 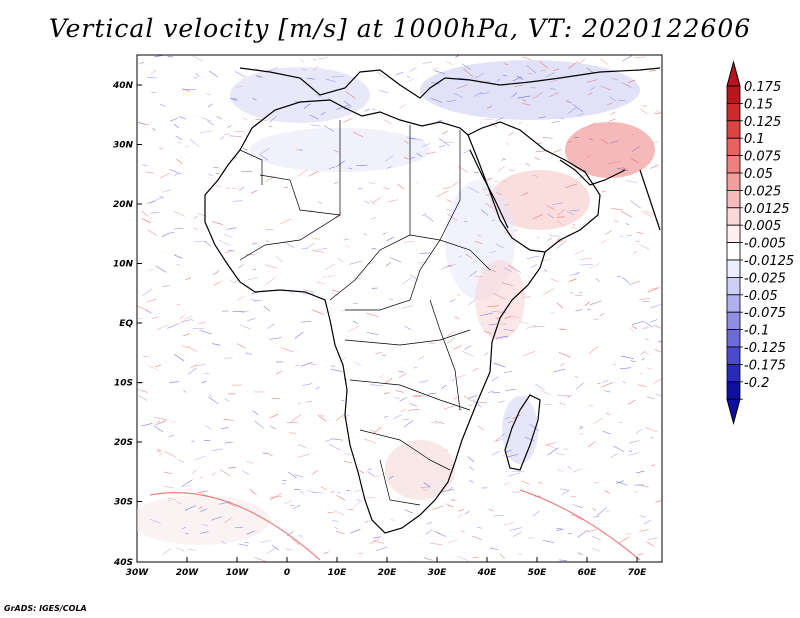 I want to click on positive-region-south-africa, so click(x=420, y=470).